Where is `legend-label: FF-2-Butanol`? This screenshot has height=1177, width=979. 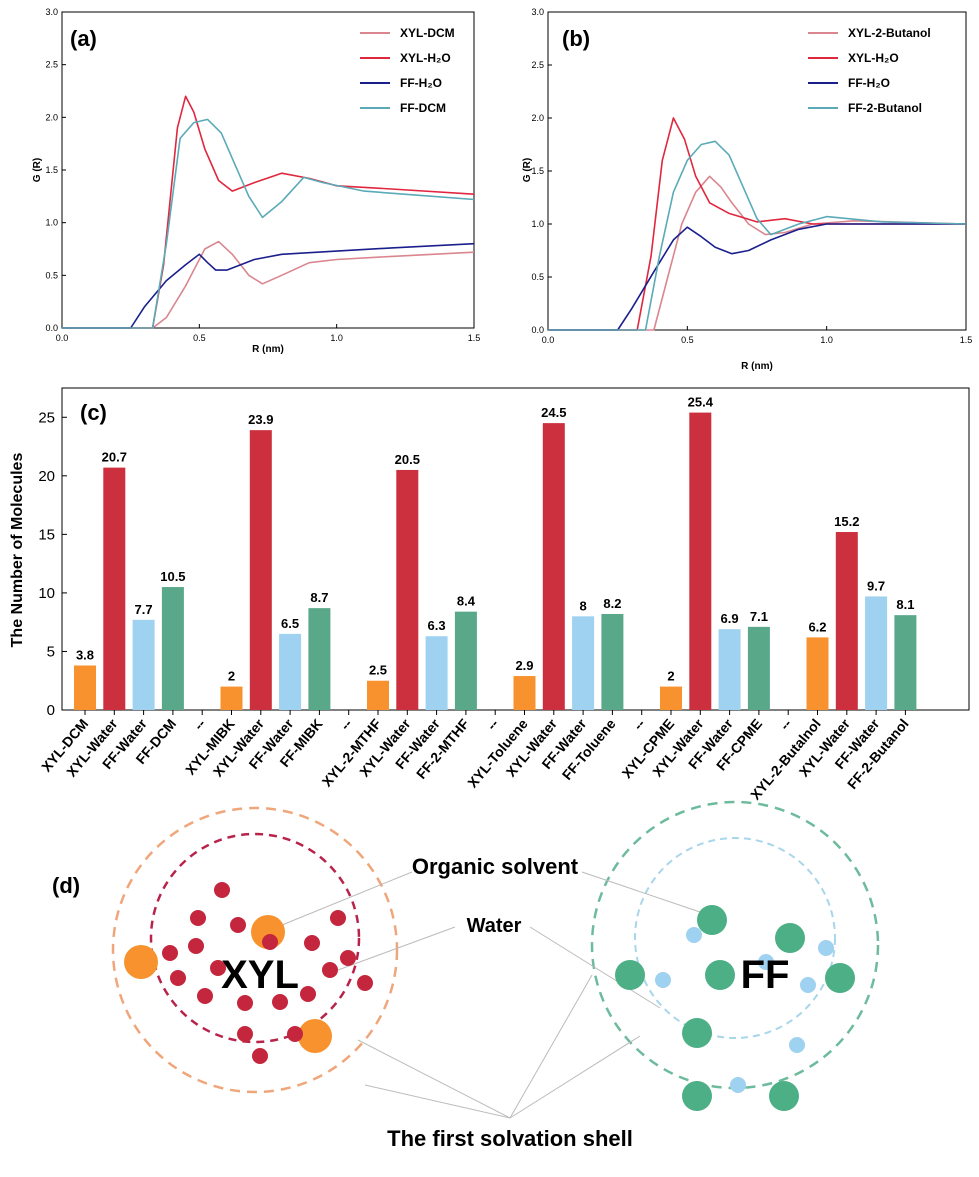 legend-label: FF-2-Butanol is located at coordinates (885, 108).